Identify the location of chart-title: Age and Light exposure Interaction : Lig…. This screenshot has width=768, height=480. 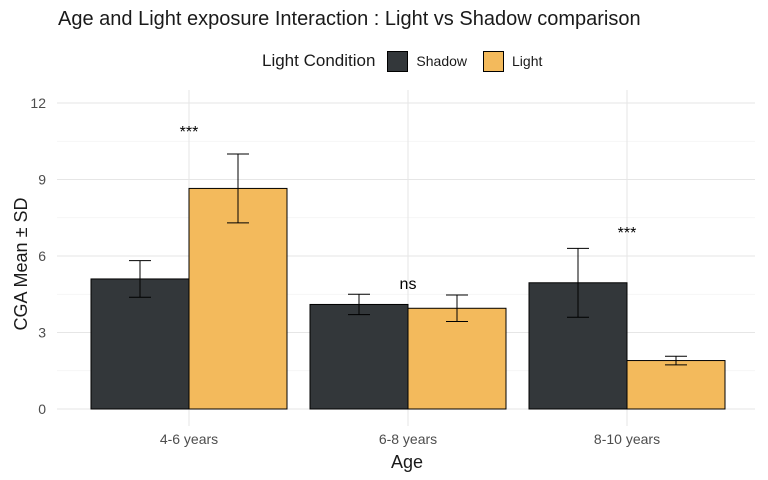
(349, 19).